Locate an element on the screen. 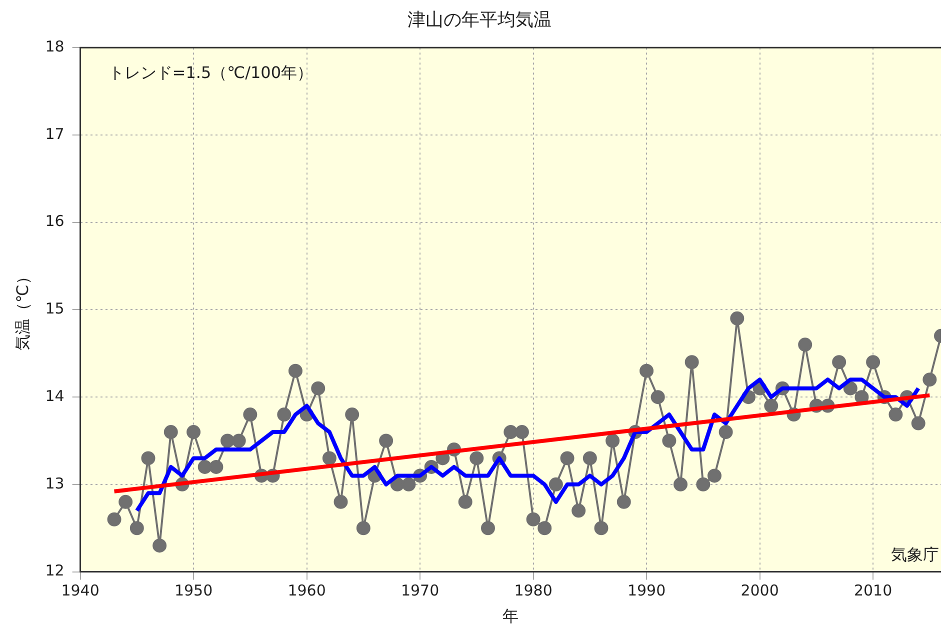  x-tick-label: 1970 is located at coordinates (420, 591).